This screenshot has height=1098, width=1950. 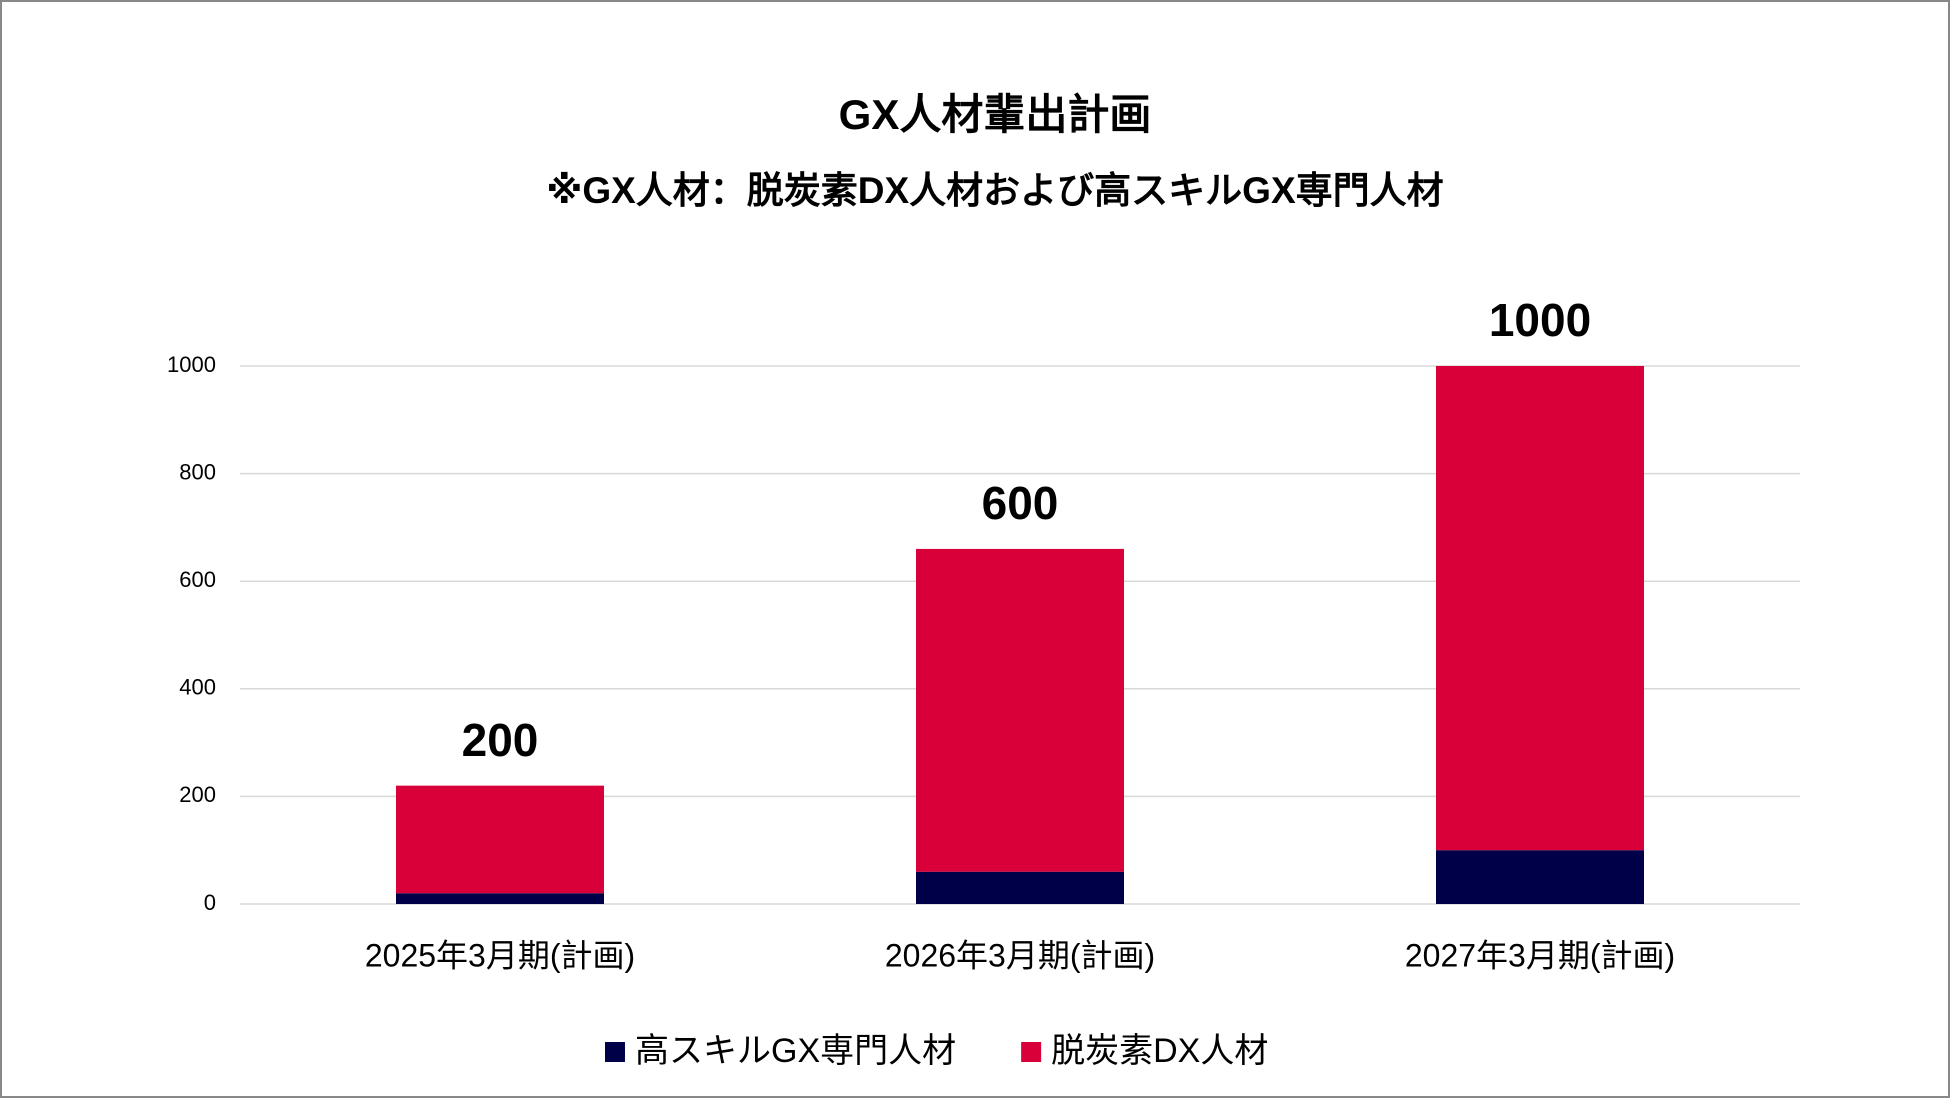 I want to click on x-tick-label: 2027年3月期(計画), so click(x=1540, y=955).